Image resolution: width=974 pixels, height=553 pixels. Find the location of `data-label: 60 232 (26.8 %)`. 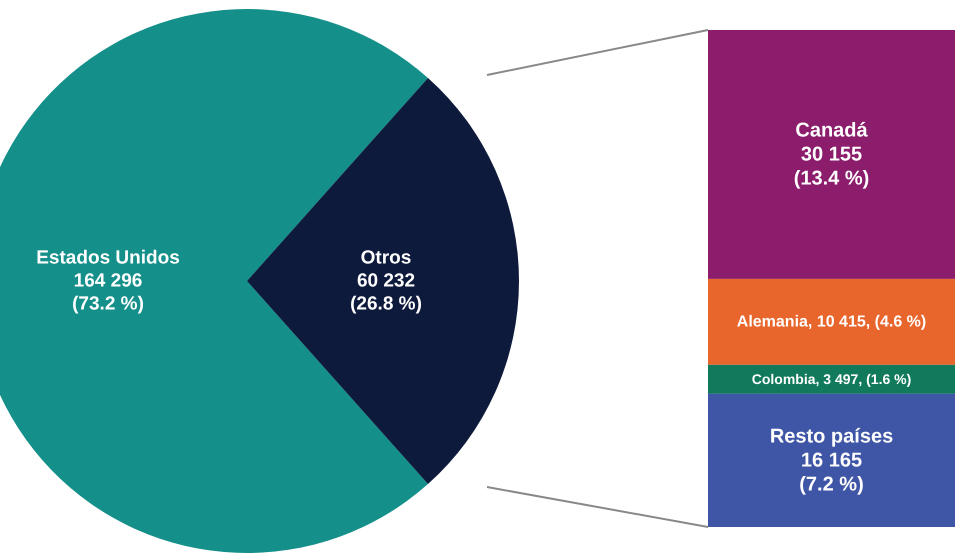

data-label: 60 232 (26.8 %) is located at coordinates (386, 292).